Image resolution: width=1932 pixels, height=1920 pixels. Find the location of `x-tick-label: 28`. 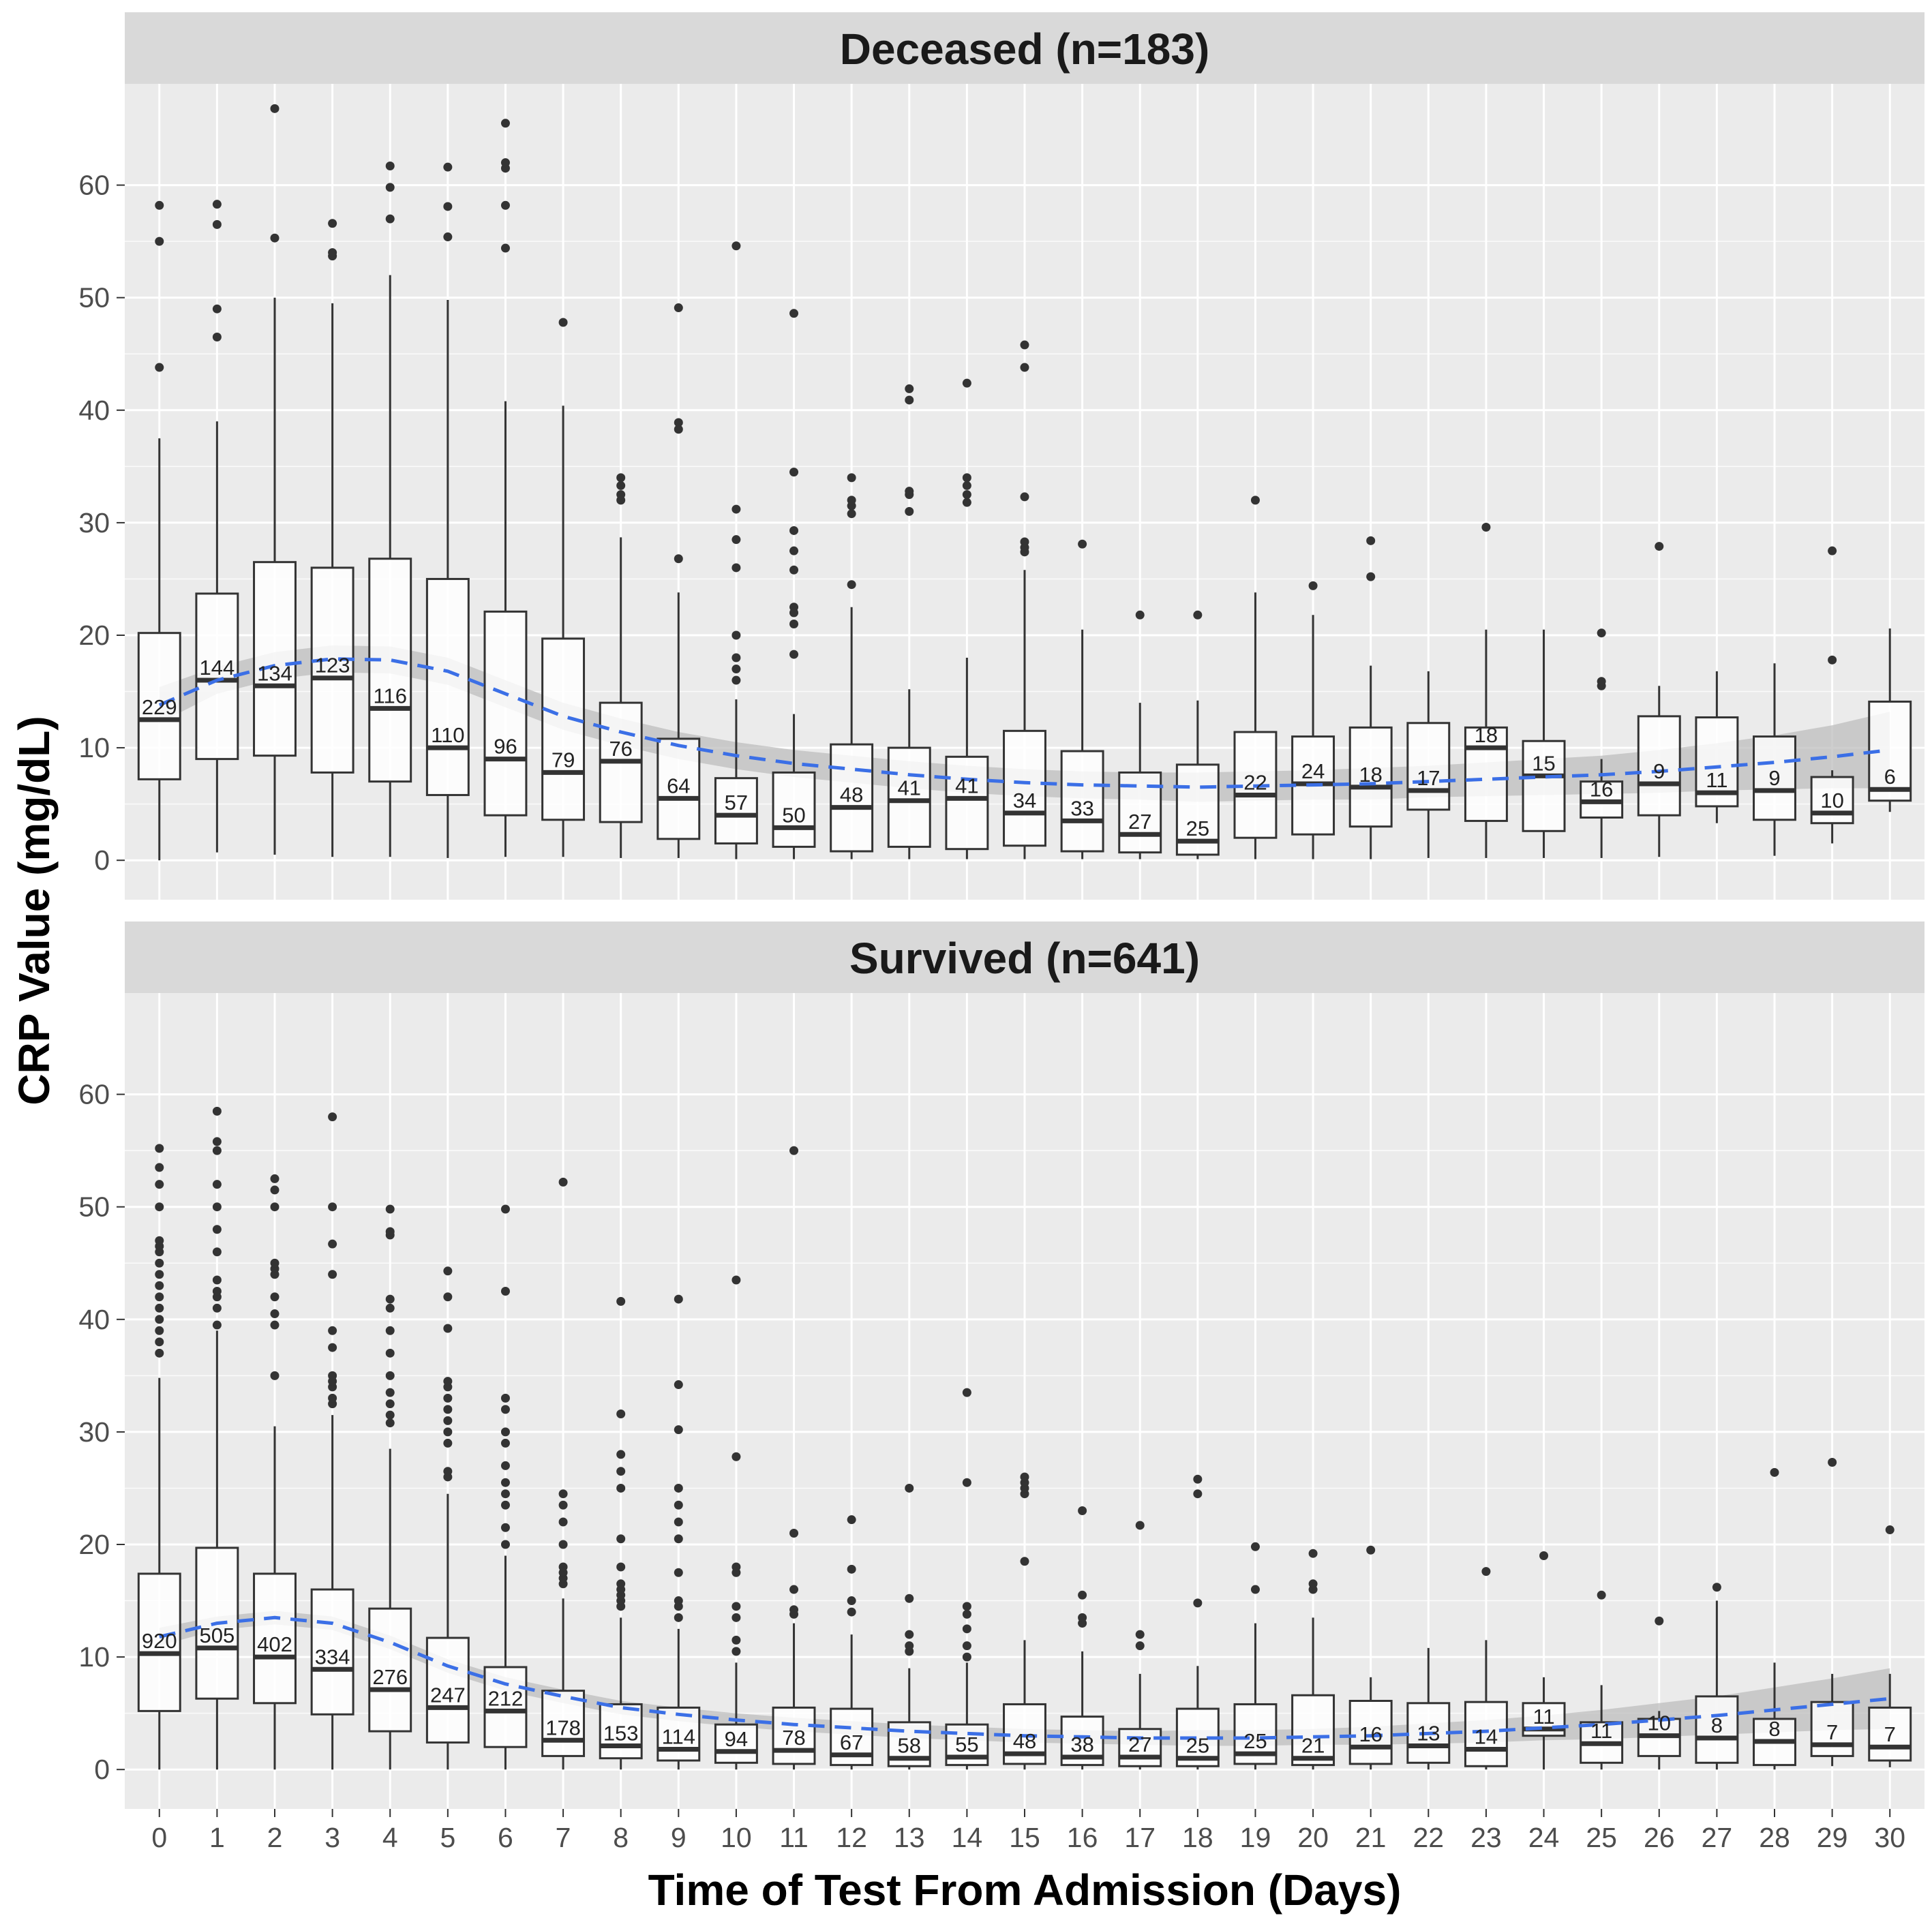

x-tick-label: 28 is located at coordinates (1775, 1837).